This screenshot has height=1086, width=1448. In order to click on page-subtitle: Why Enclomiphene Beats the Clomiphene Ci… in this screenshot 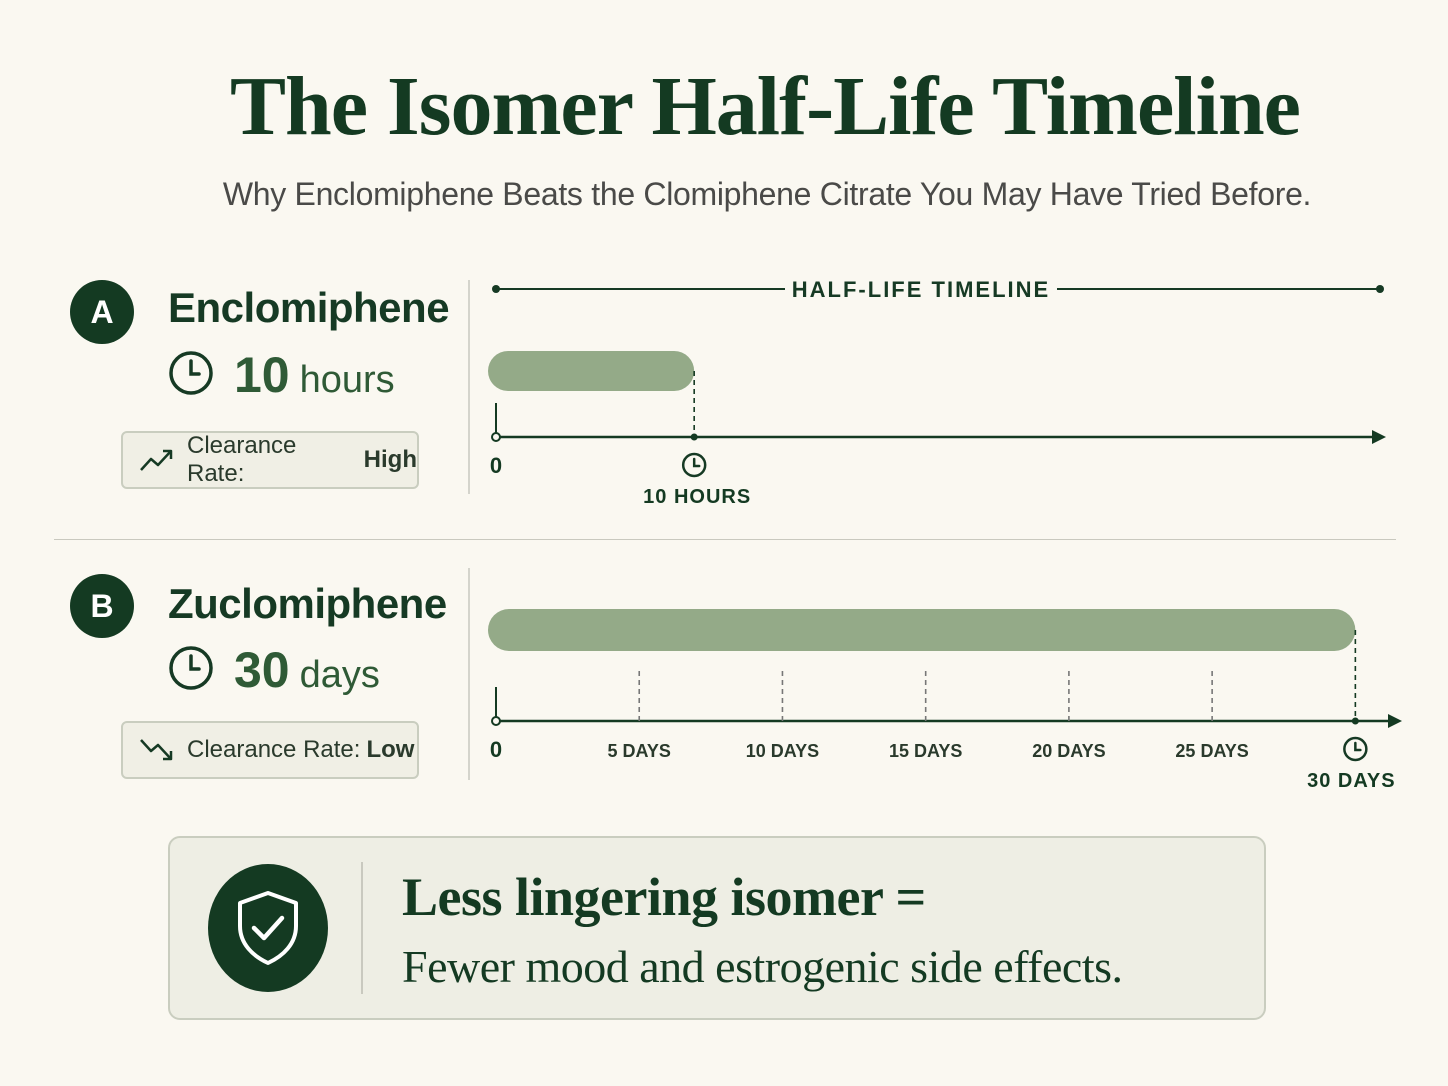, I will do `click(767, 194)`.